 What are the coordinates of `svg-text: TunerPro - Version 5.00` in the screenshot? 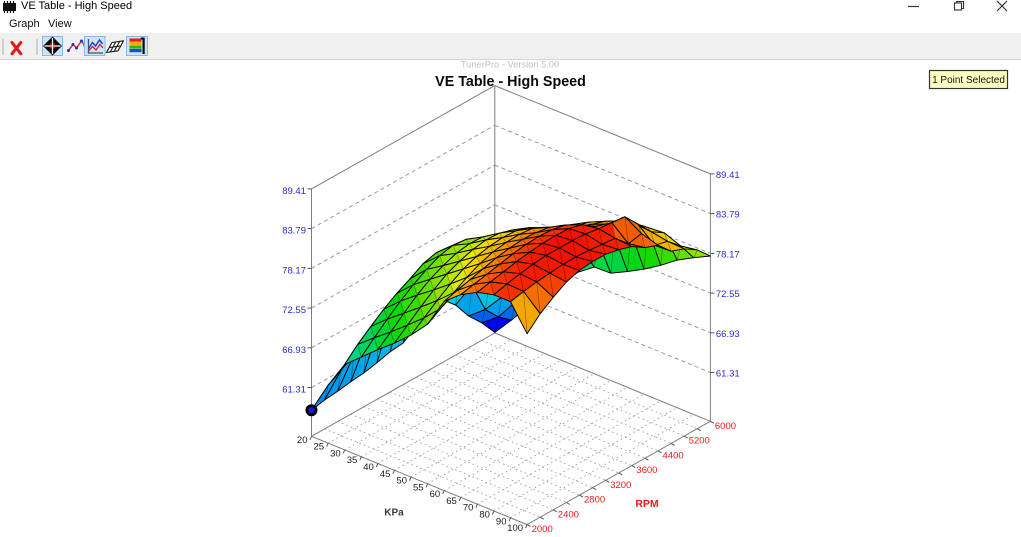 It's located at (510, 65).